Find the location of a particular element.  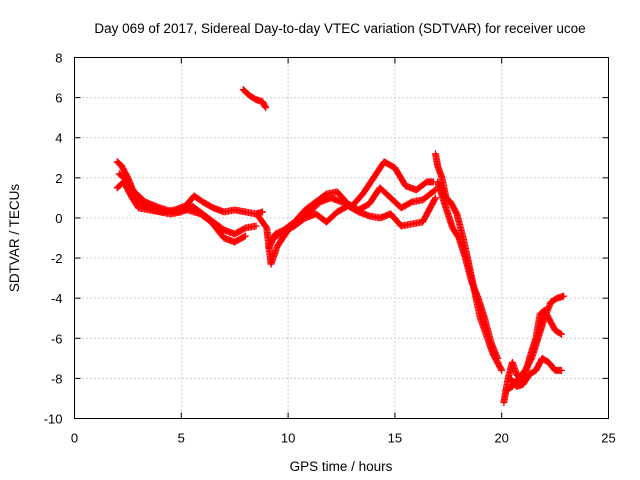

y-tick-label: 0 is located at coordinates (58, 218).